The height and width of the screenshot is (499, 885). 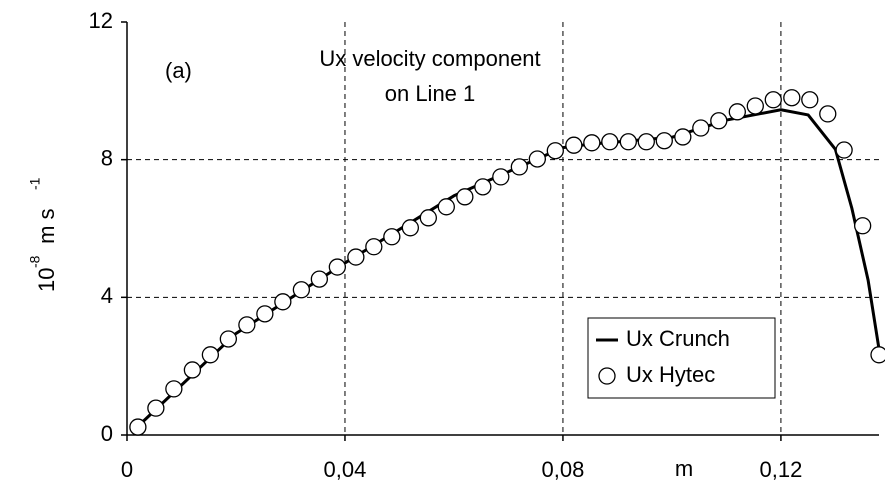 What do you see at coordinates (46, 229) in the screenshot?
I see `y-label-unit: m s` at bounding box center [46, 229].